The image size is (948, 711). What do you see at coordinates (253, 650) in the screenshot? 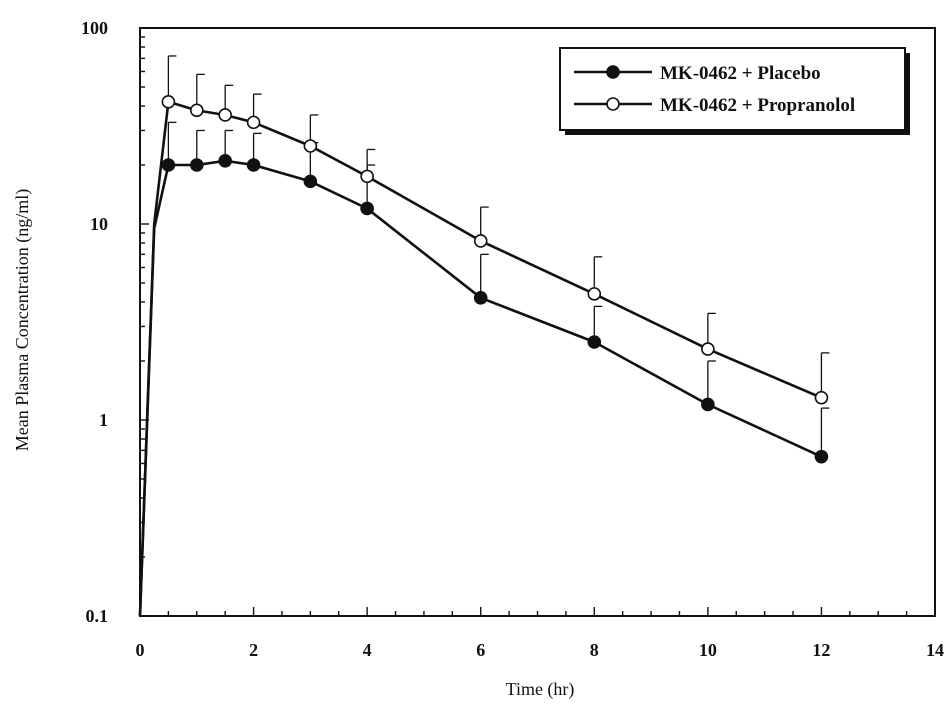
I see `x-tick-label: 2` at bounding box center [253, 650].